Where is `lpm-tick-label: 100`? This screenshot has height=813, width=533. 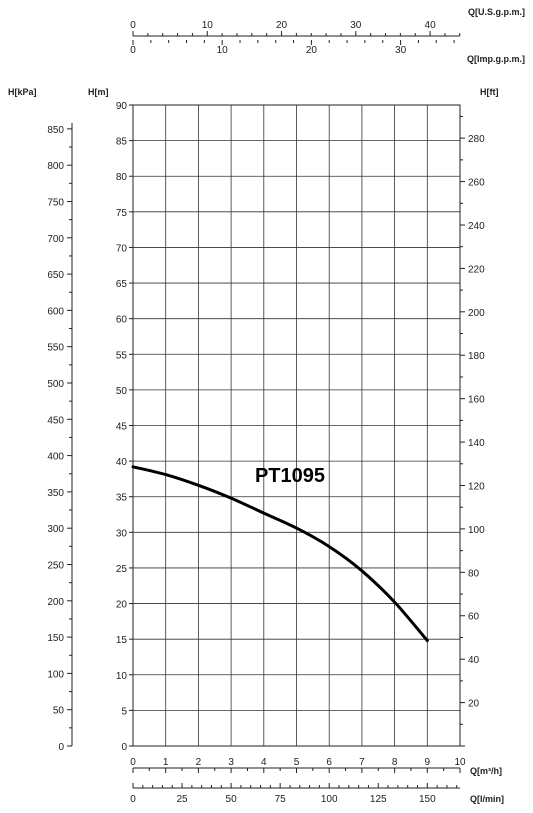 lpm-tick-label: 100 is located at coordinates (329, 799).